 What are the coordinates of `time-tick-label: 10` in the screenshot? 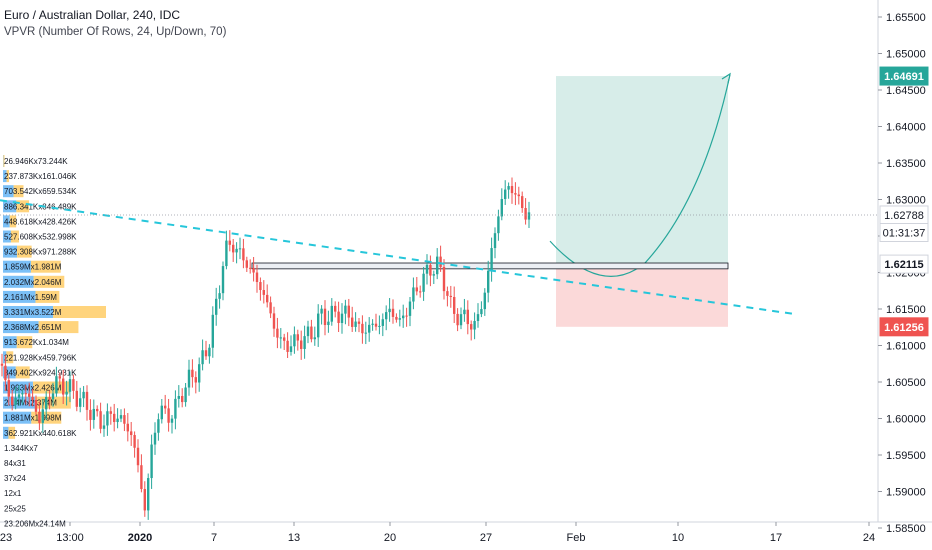 It's located at (678, 538).